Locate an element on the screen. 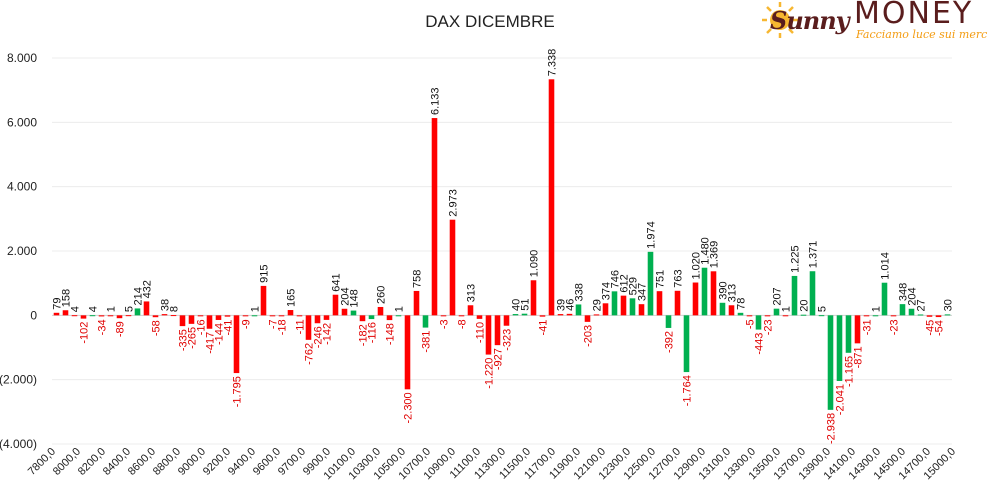  data-label: 51 is located at coordinates (526, 304).